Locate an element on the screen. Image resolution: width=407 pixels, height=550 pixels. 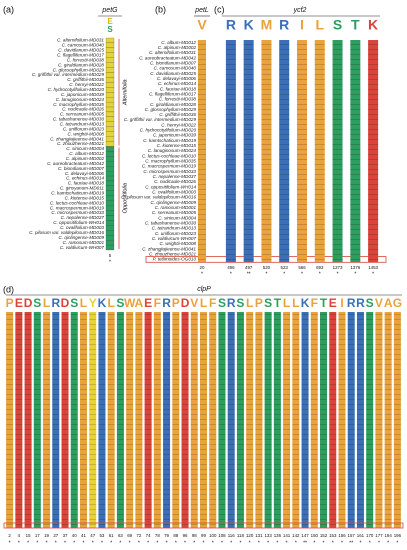
species-name: C. nepalense-MD037 is located at coordinates (175, 176).